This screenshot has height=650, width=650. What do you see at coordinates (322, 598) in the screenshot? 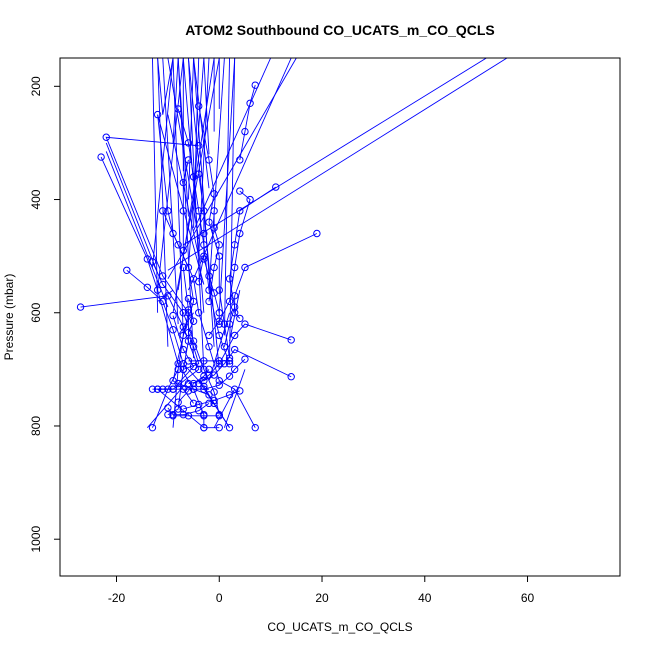
I see `x-tick-label-2: 20` at bounding box center [322, 598].